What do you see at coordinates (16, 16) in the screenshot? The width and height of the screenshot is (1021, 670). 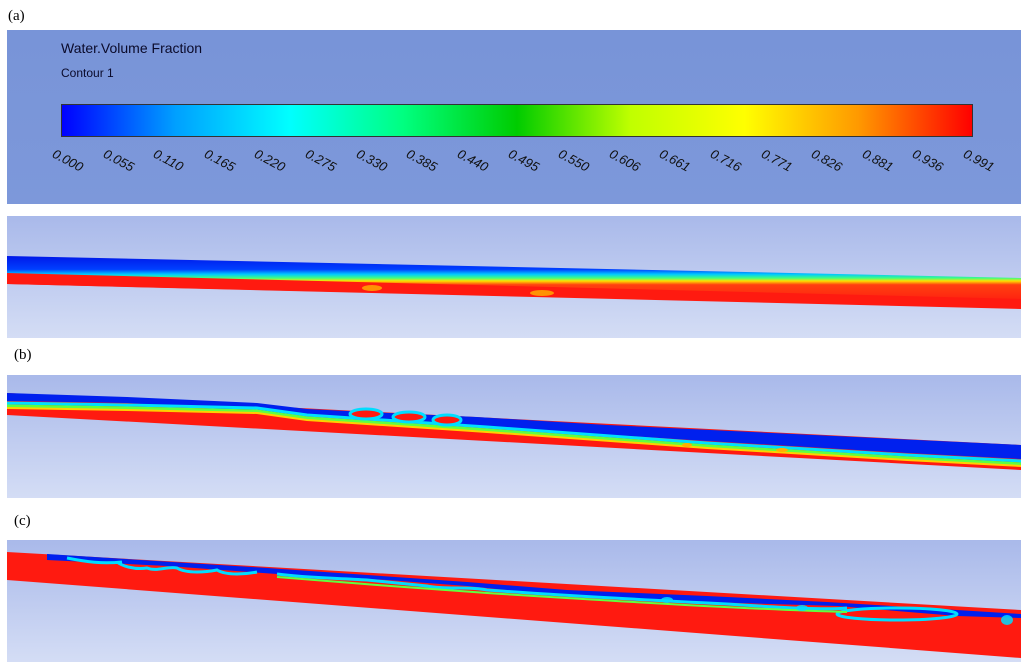 I see `label-a: (a)` at bounding box center [16, 16].